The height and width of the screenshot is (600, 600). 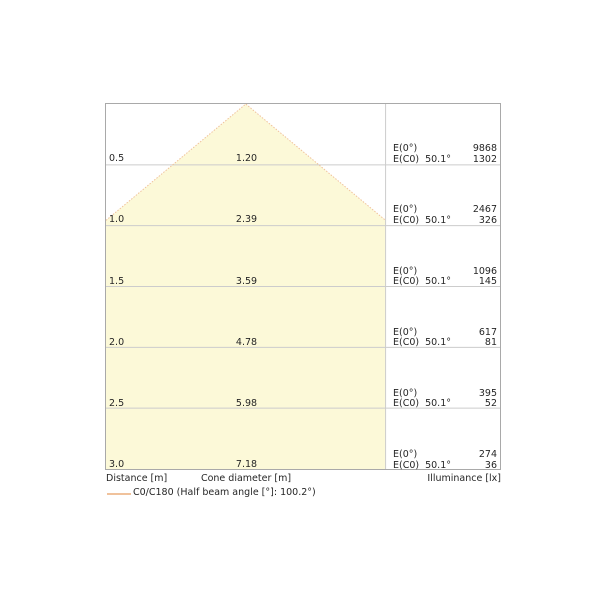 I want to click on illuminance-block: E(0°) 617 E(C0) 50.1° 81, so click(x=445, y=337).